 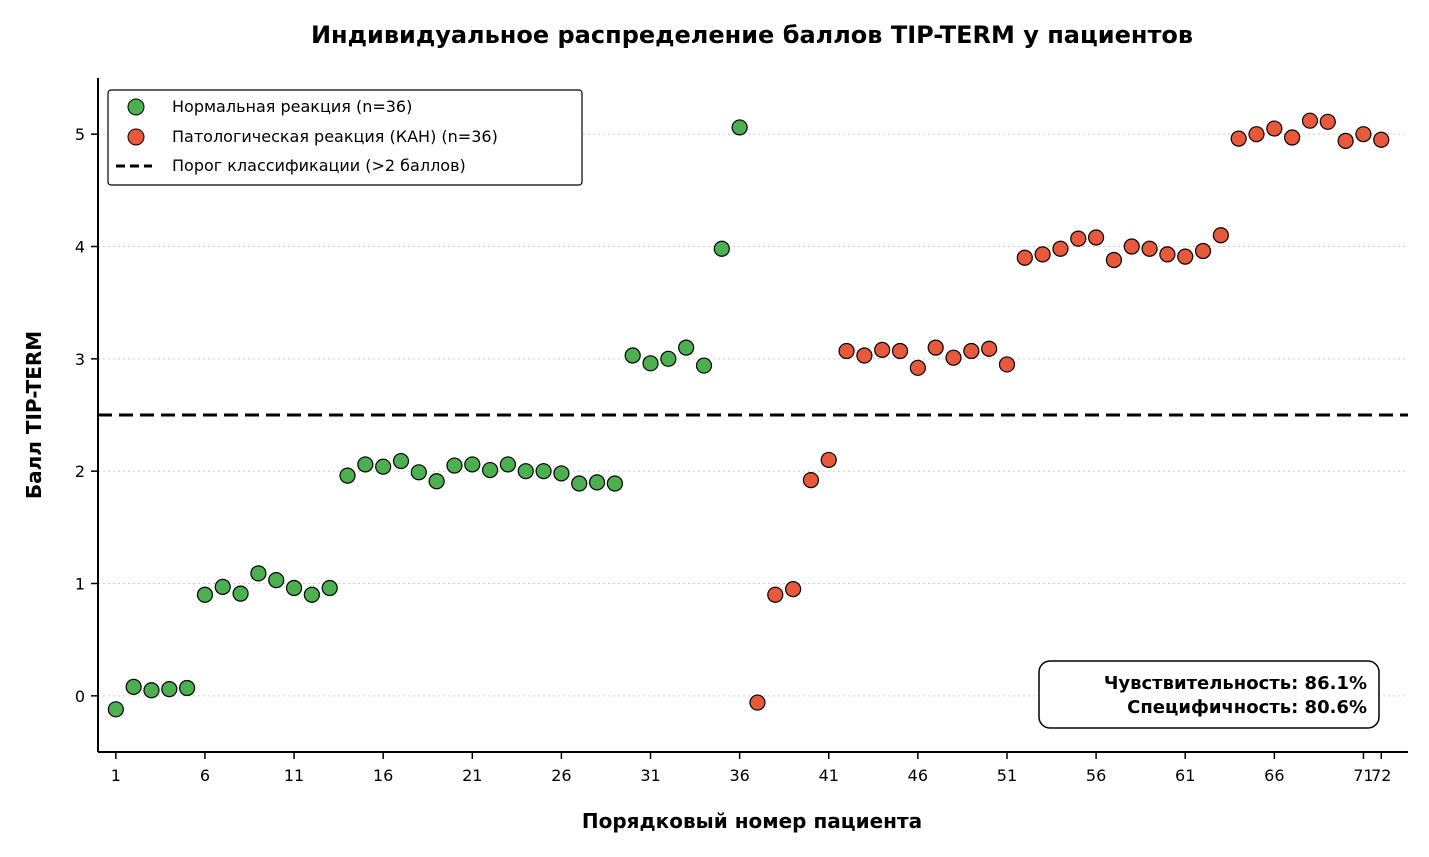 I want to click on x-tick-label: 71, so click(x=1363, y=775).